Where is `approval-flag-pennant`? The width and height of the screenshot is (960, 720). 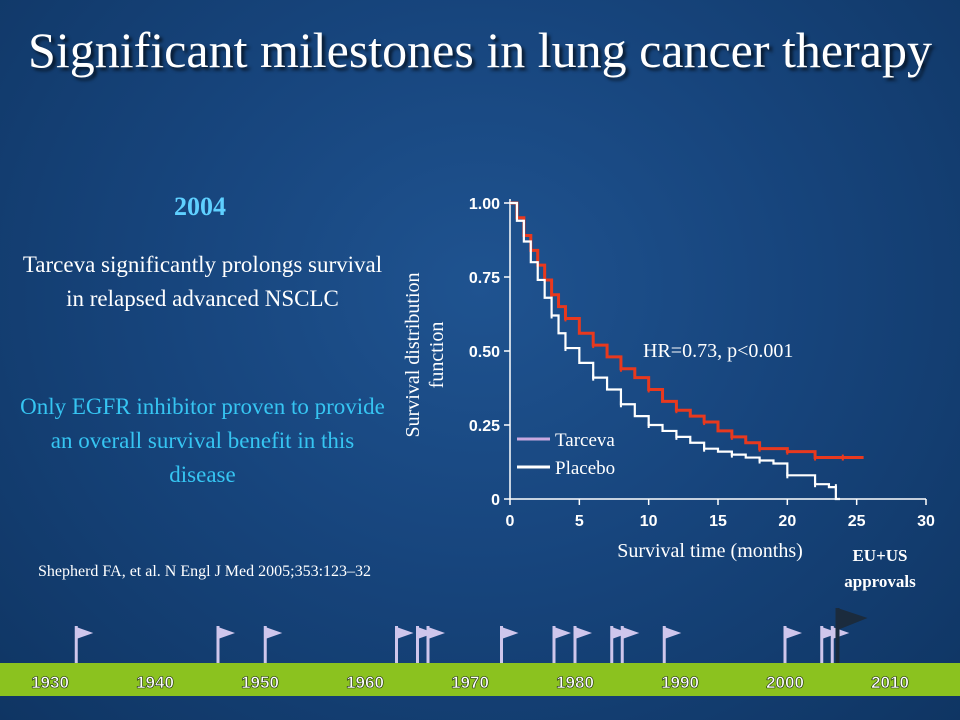
approval-flag-pennant is located at coordinates (852, 619).